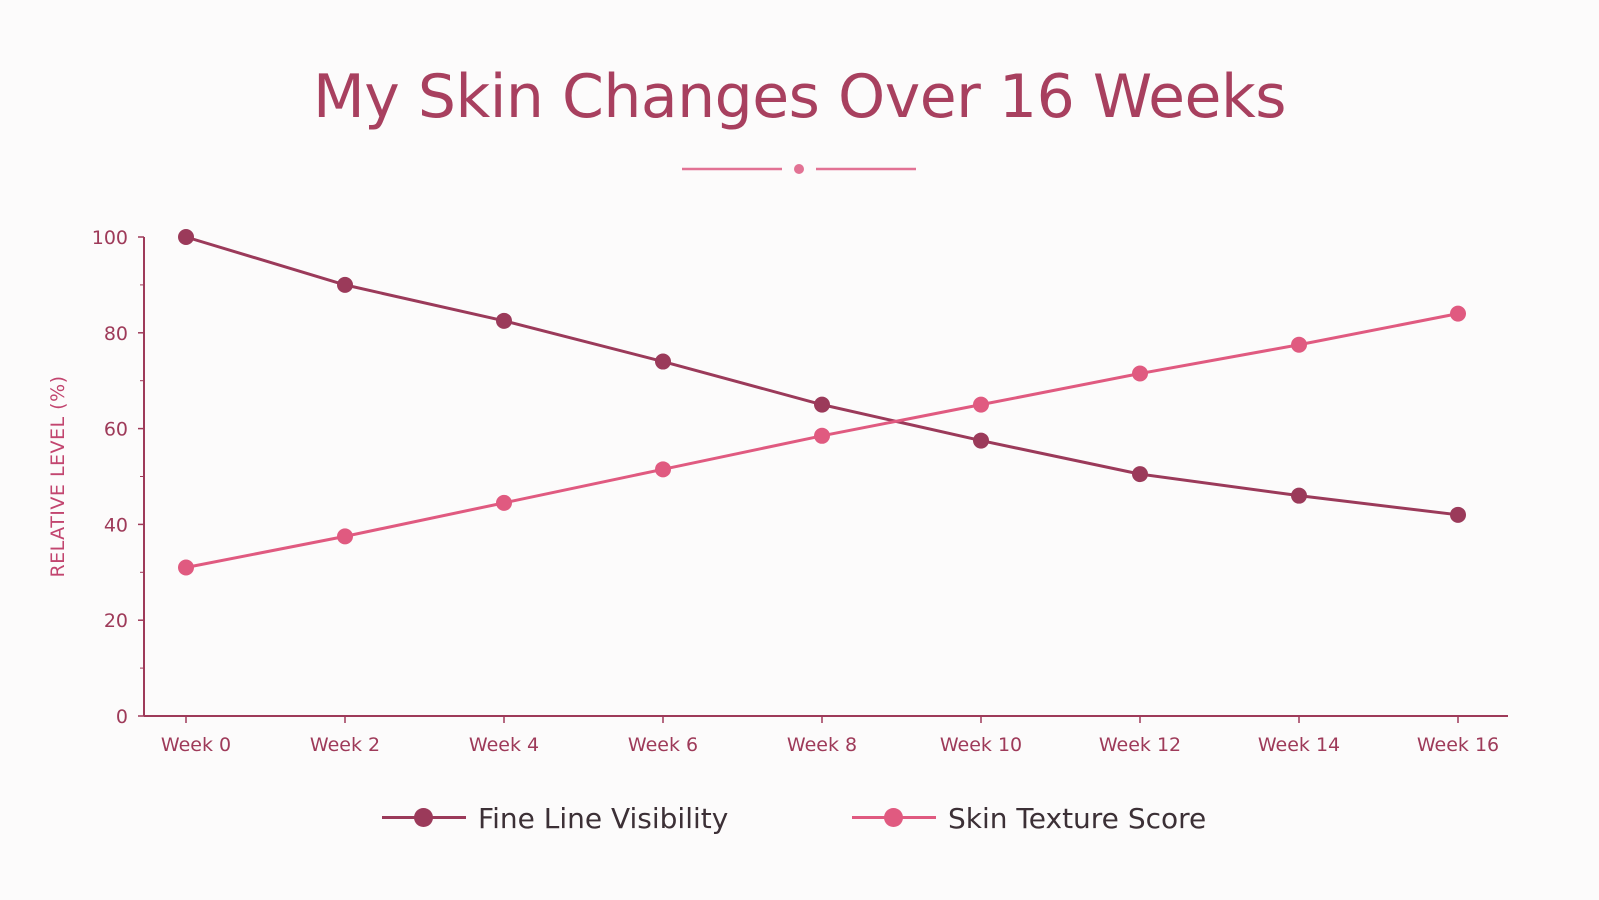 The height and width of the screenshot is (900, 1599). What do you see at coordinates (196, 745) in the screenshot?
I see `x-tick-label: Week 0` at bounding box center [196, 745].